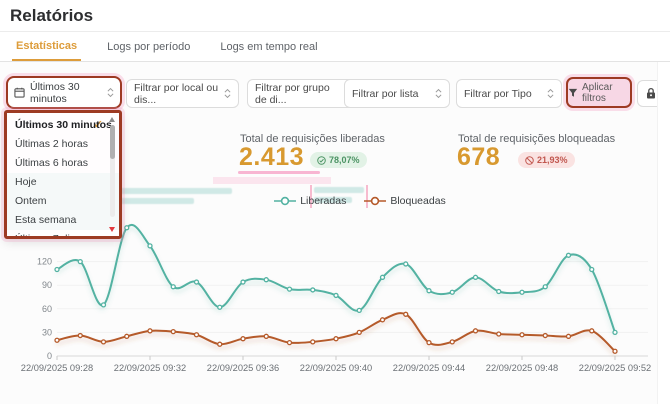  What do you see at coordinates (385, 93) in the screenshot?
I see `filter-lista-placeholder: Filtrar por lista` at bounding box center [385, 93].